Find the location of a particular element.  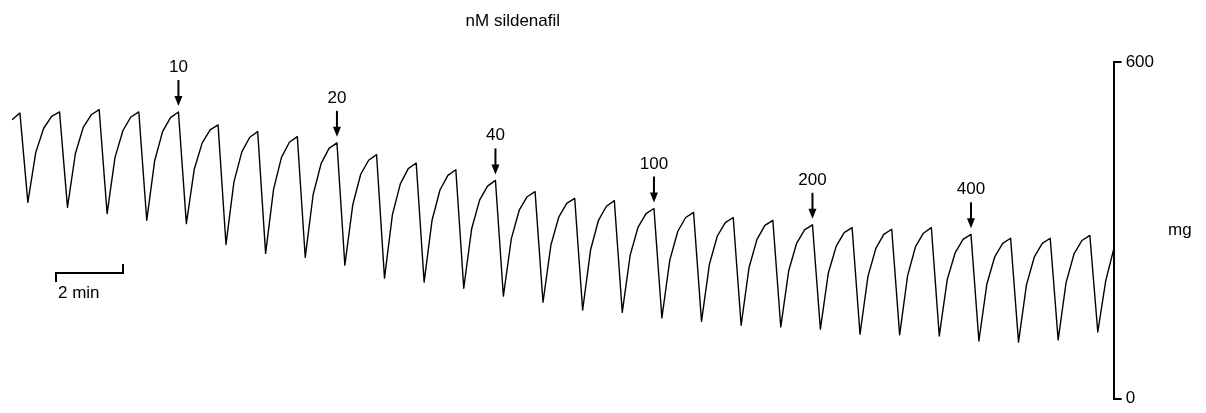

annotation: 40 is located at coordinates (495, 135).